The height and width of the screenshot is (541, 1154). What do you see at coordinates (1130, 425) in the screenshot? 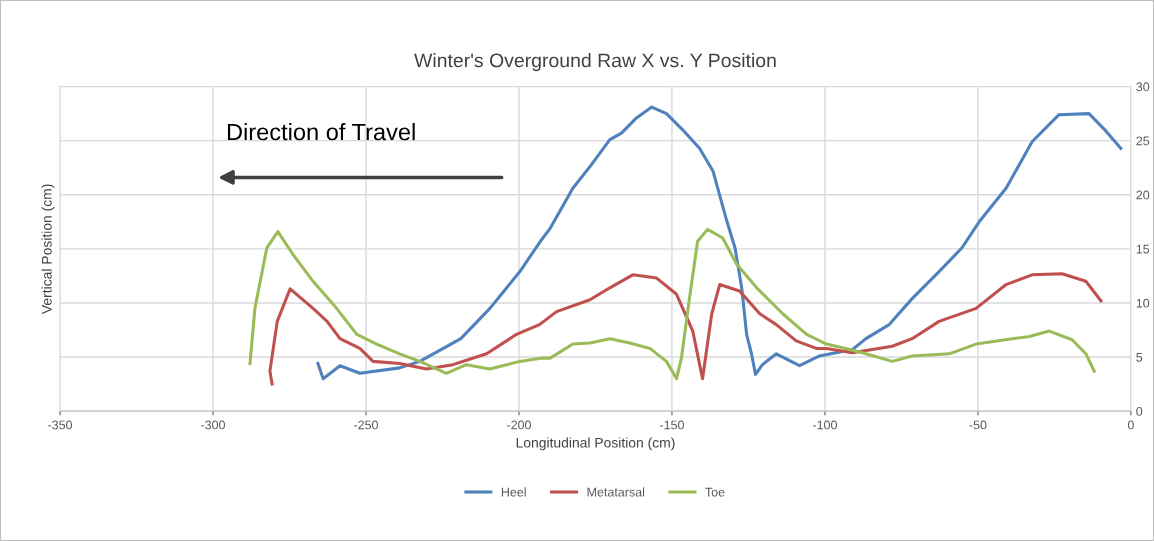
I see `x-tick-label: 0` at bounding box center [1130, 425].